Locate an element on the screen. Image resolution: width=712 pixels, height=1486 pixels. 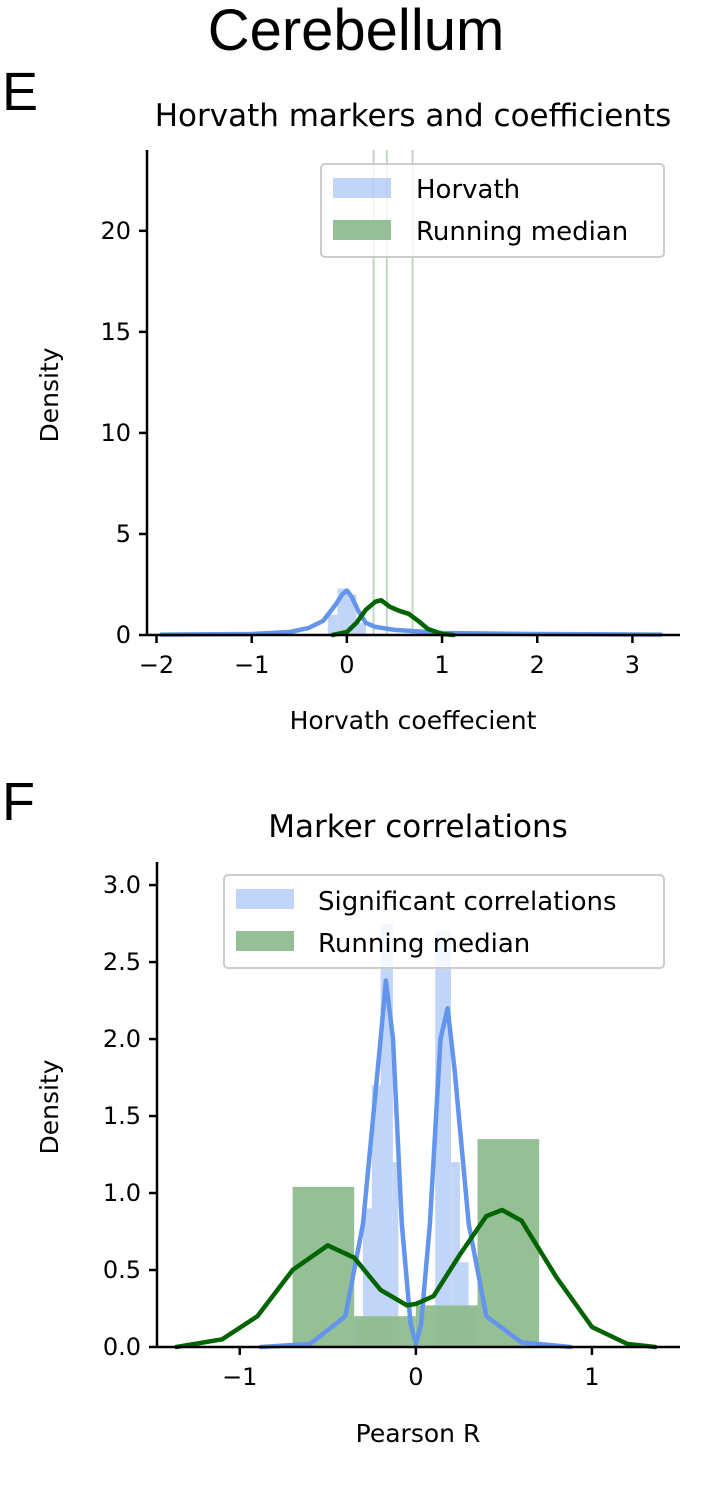
panel-f-ytick-label-0: 0.0 is located at coordinates (122, 1347).